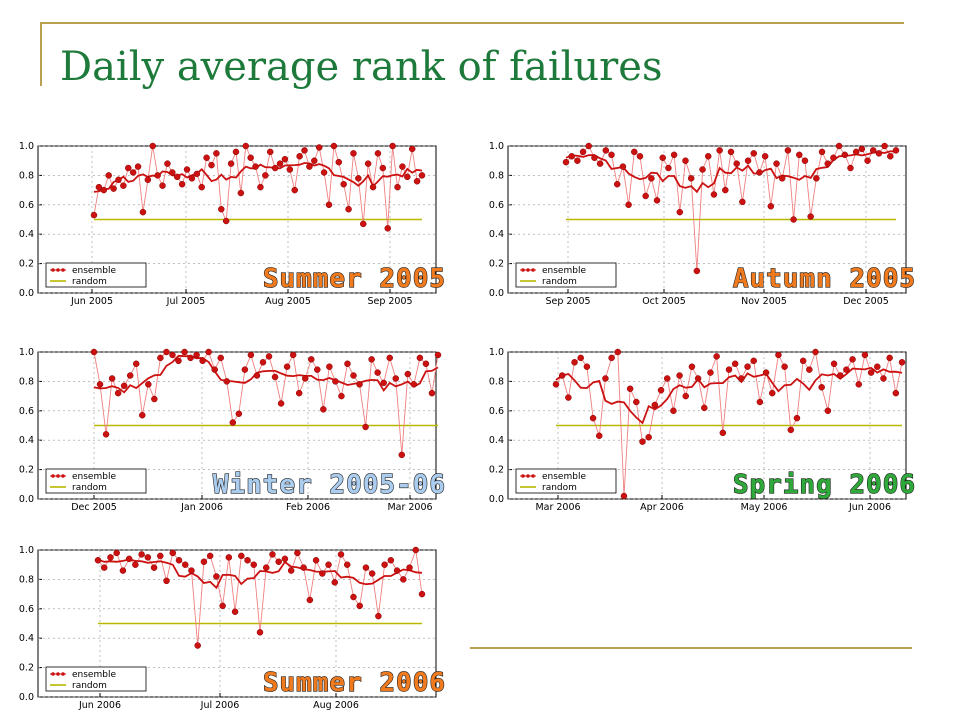 This screenshot has height=720, width=960. I want to click on x-tick-label: Mar 2006, so click(409, 507).